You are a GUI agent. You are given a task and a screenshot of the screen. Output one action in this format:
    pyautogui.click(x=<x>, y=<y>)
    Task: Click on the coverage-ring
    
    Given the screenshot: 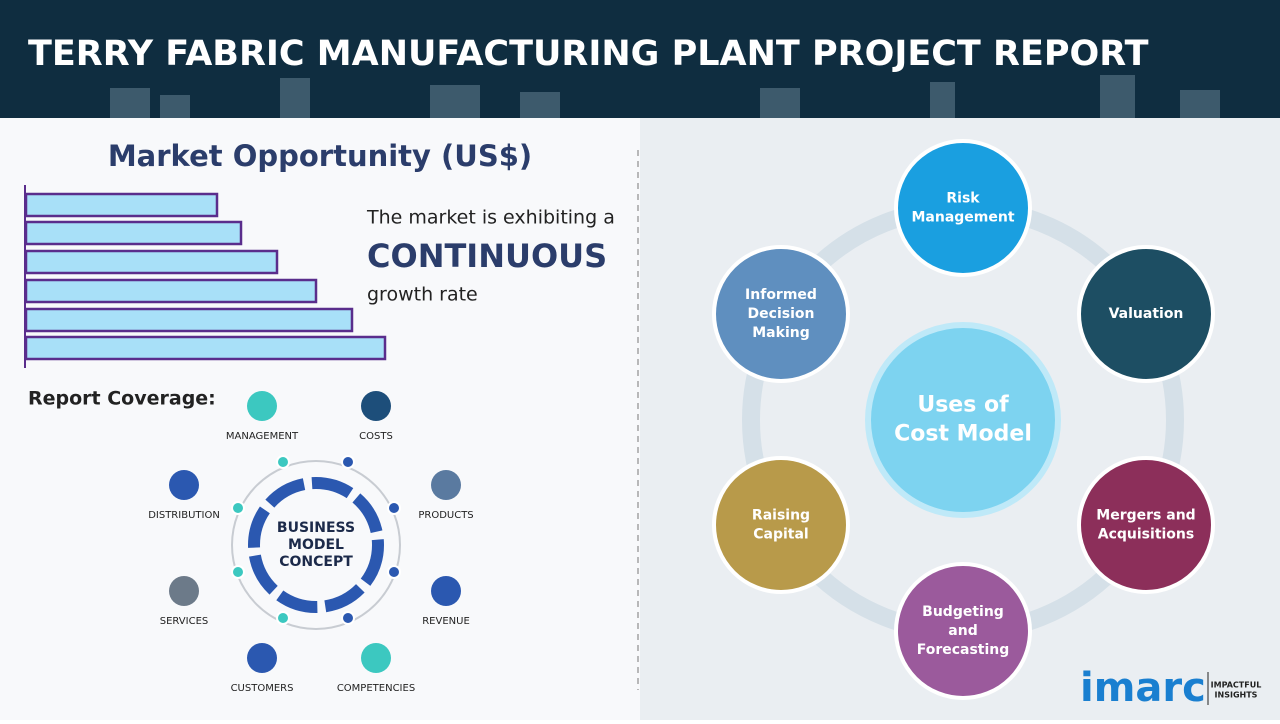 What is the action you would take?
    pyautogui.click(x=316, y=545)
    